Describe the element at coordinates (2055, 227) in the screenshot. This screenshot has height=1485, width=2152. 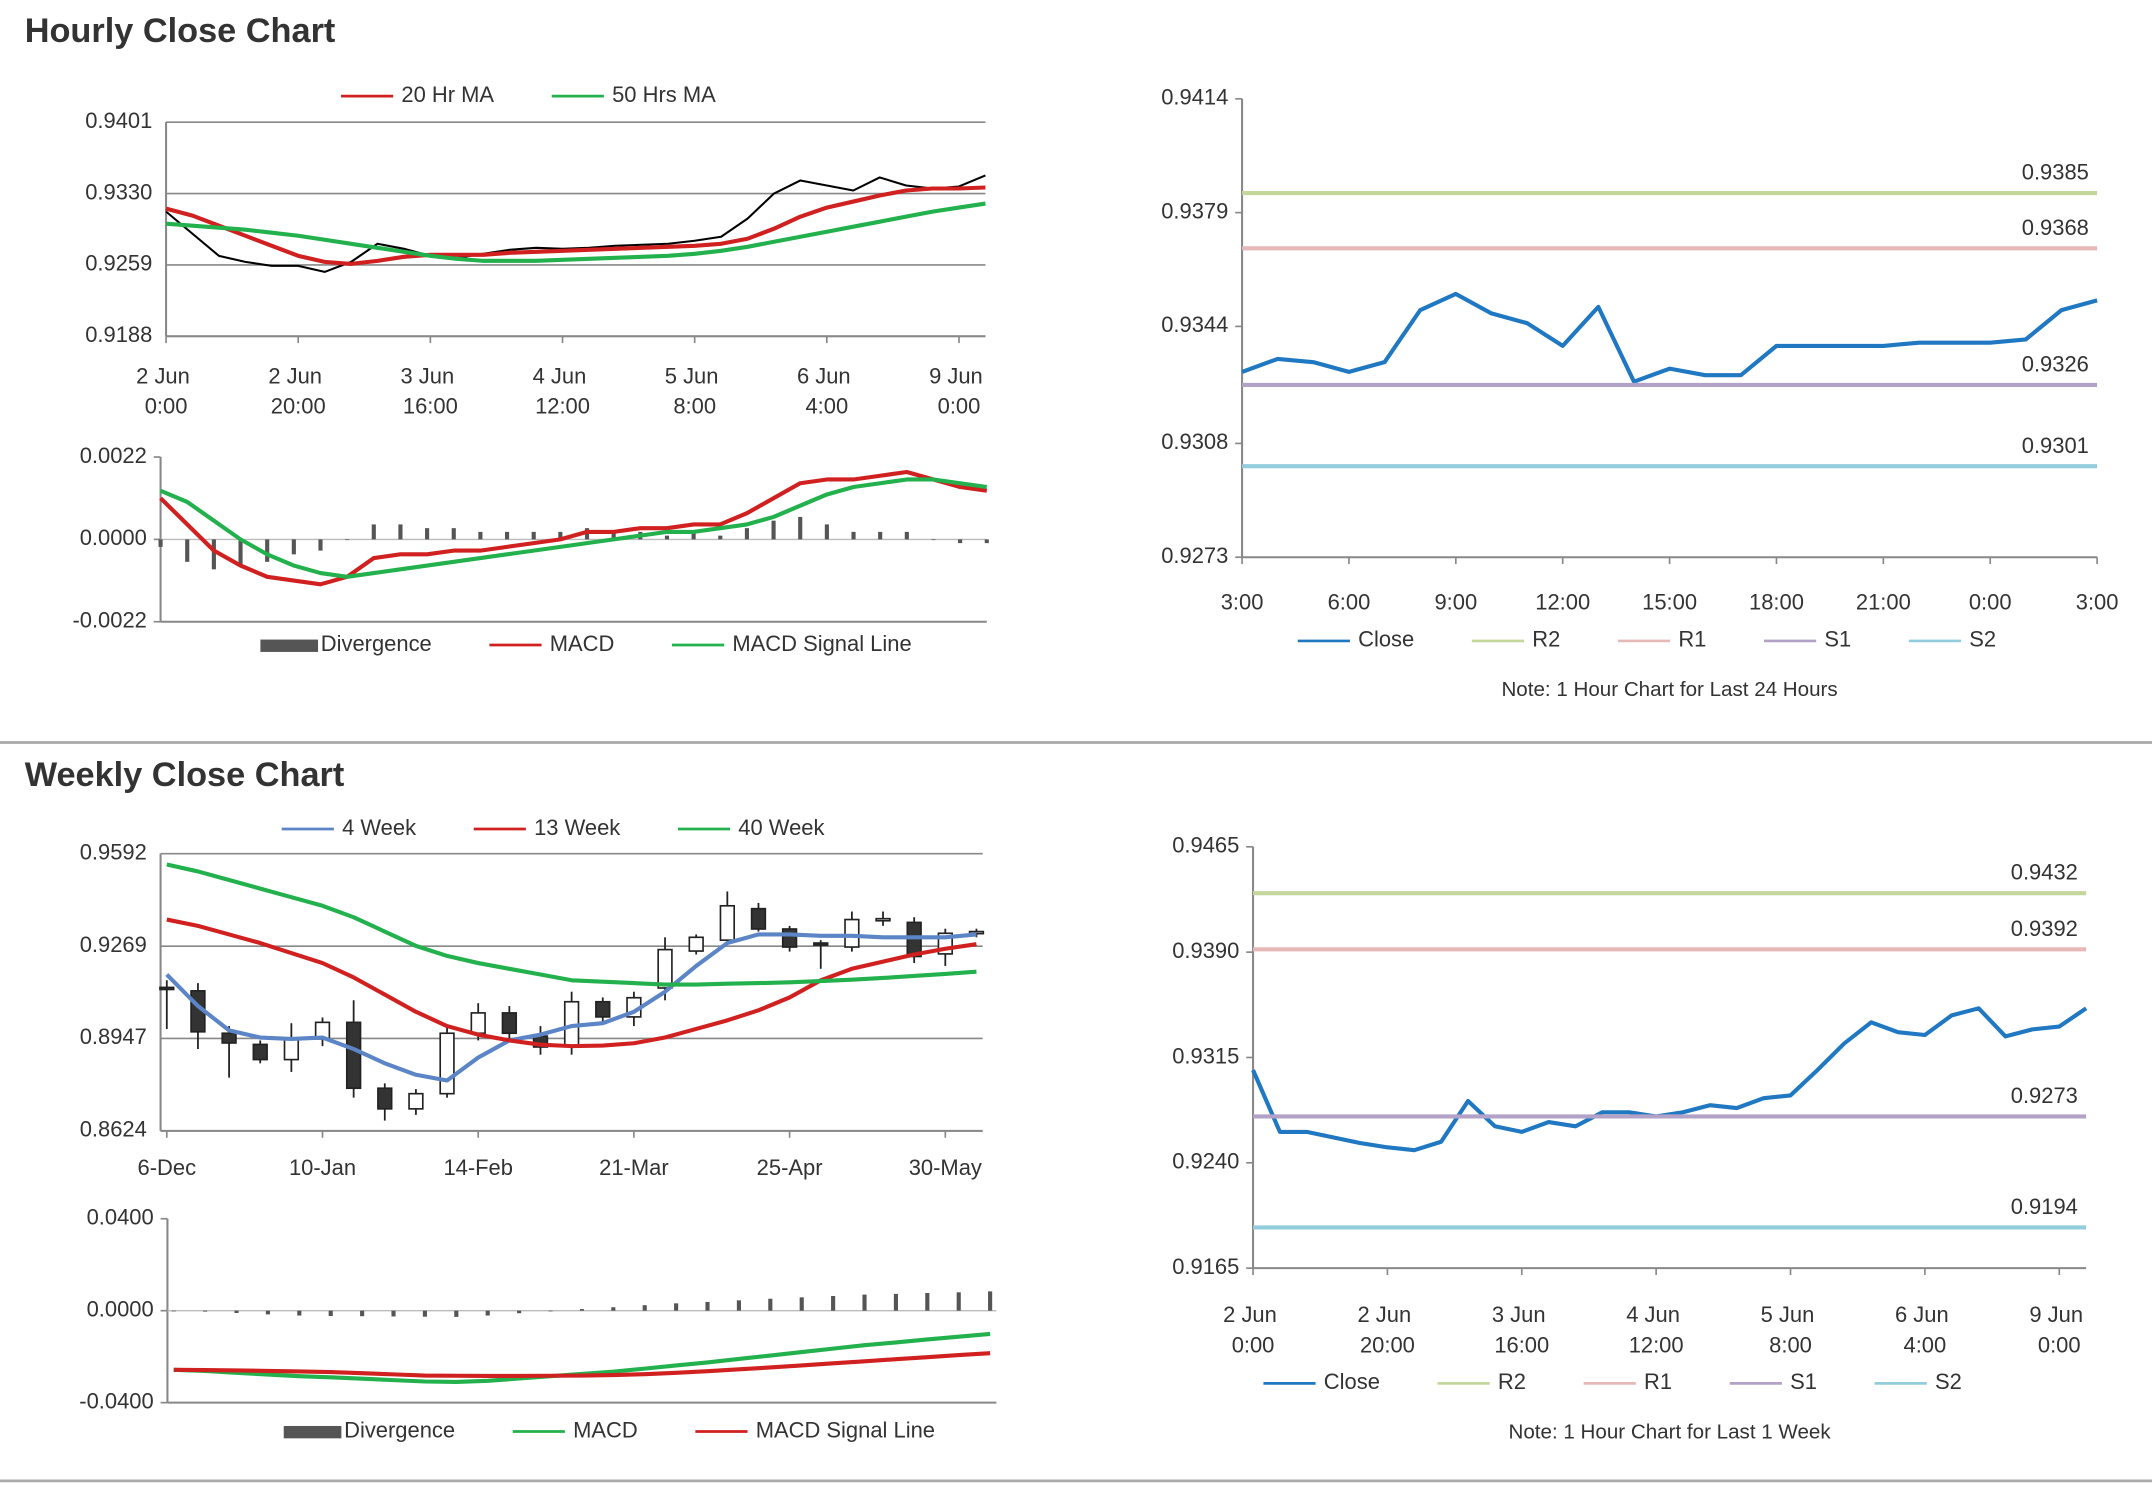
I see `level-label: 0.9368` at that location.